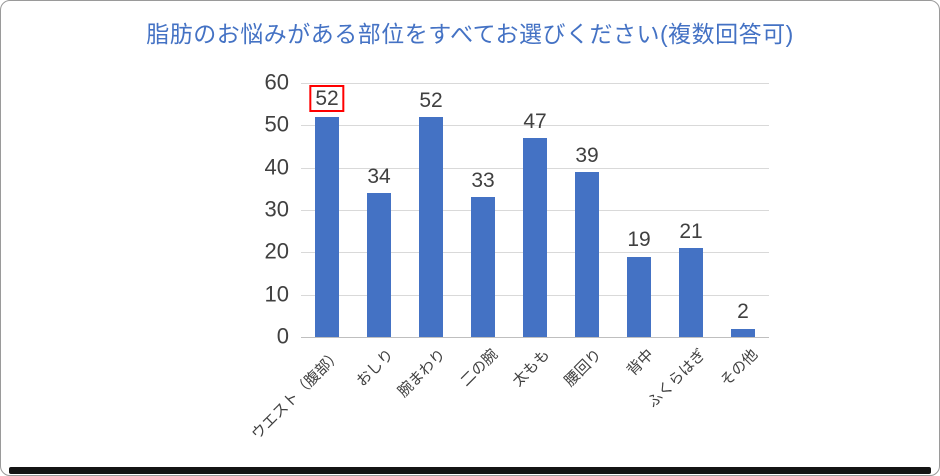  I want to click on y-tick-label: 0, so click(282, 336).